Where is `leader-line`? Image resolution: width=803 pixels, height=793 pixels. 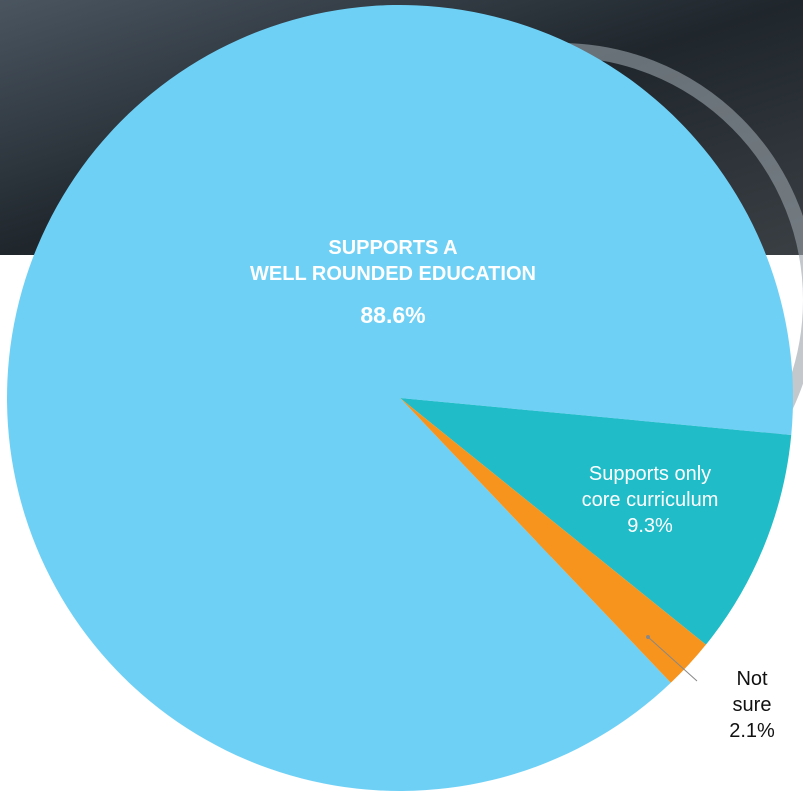 leader-line is located at coordinates (672, 659).